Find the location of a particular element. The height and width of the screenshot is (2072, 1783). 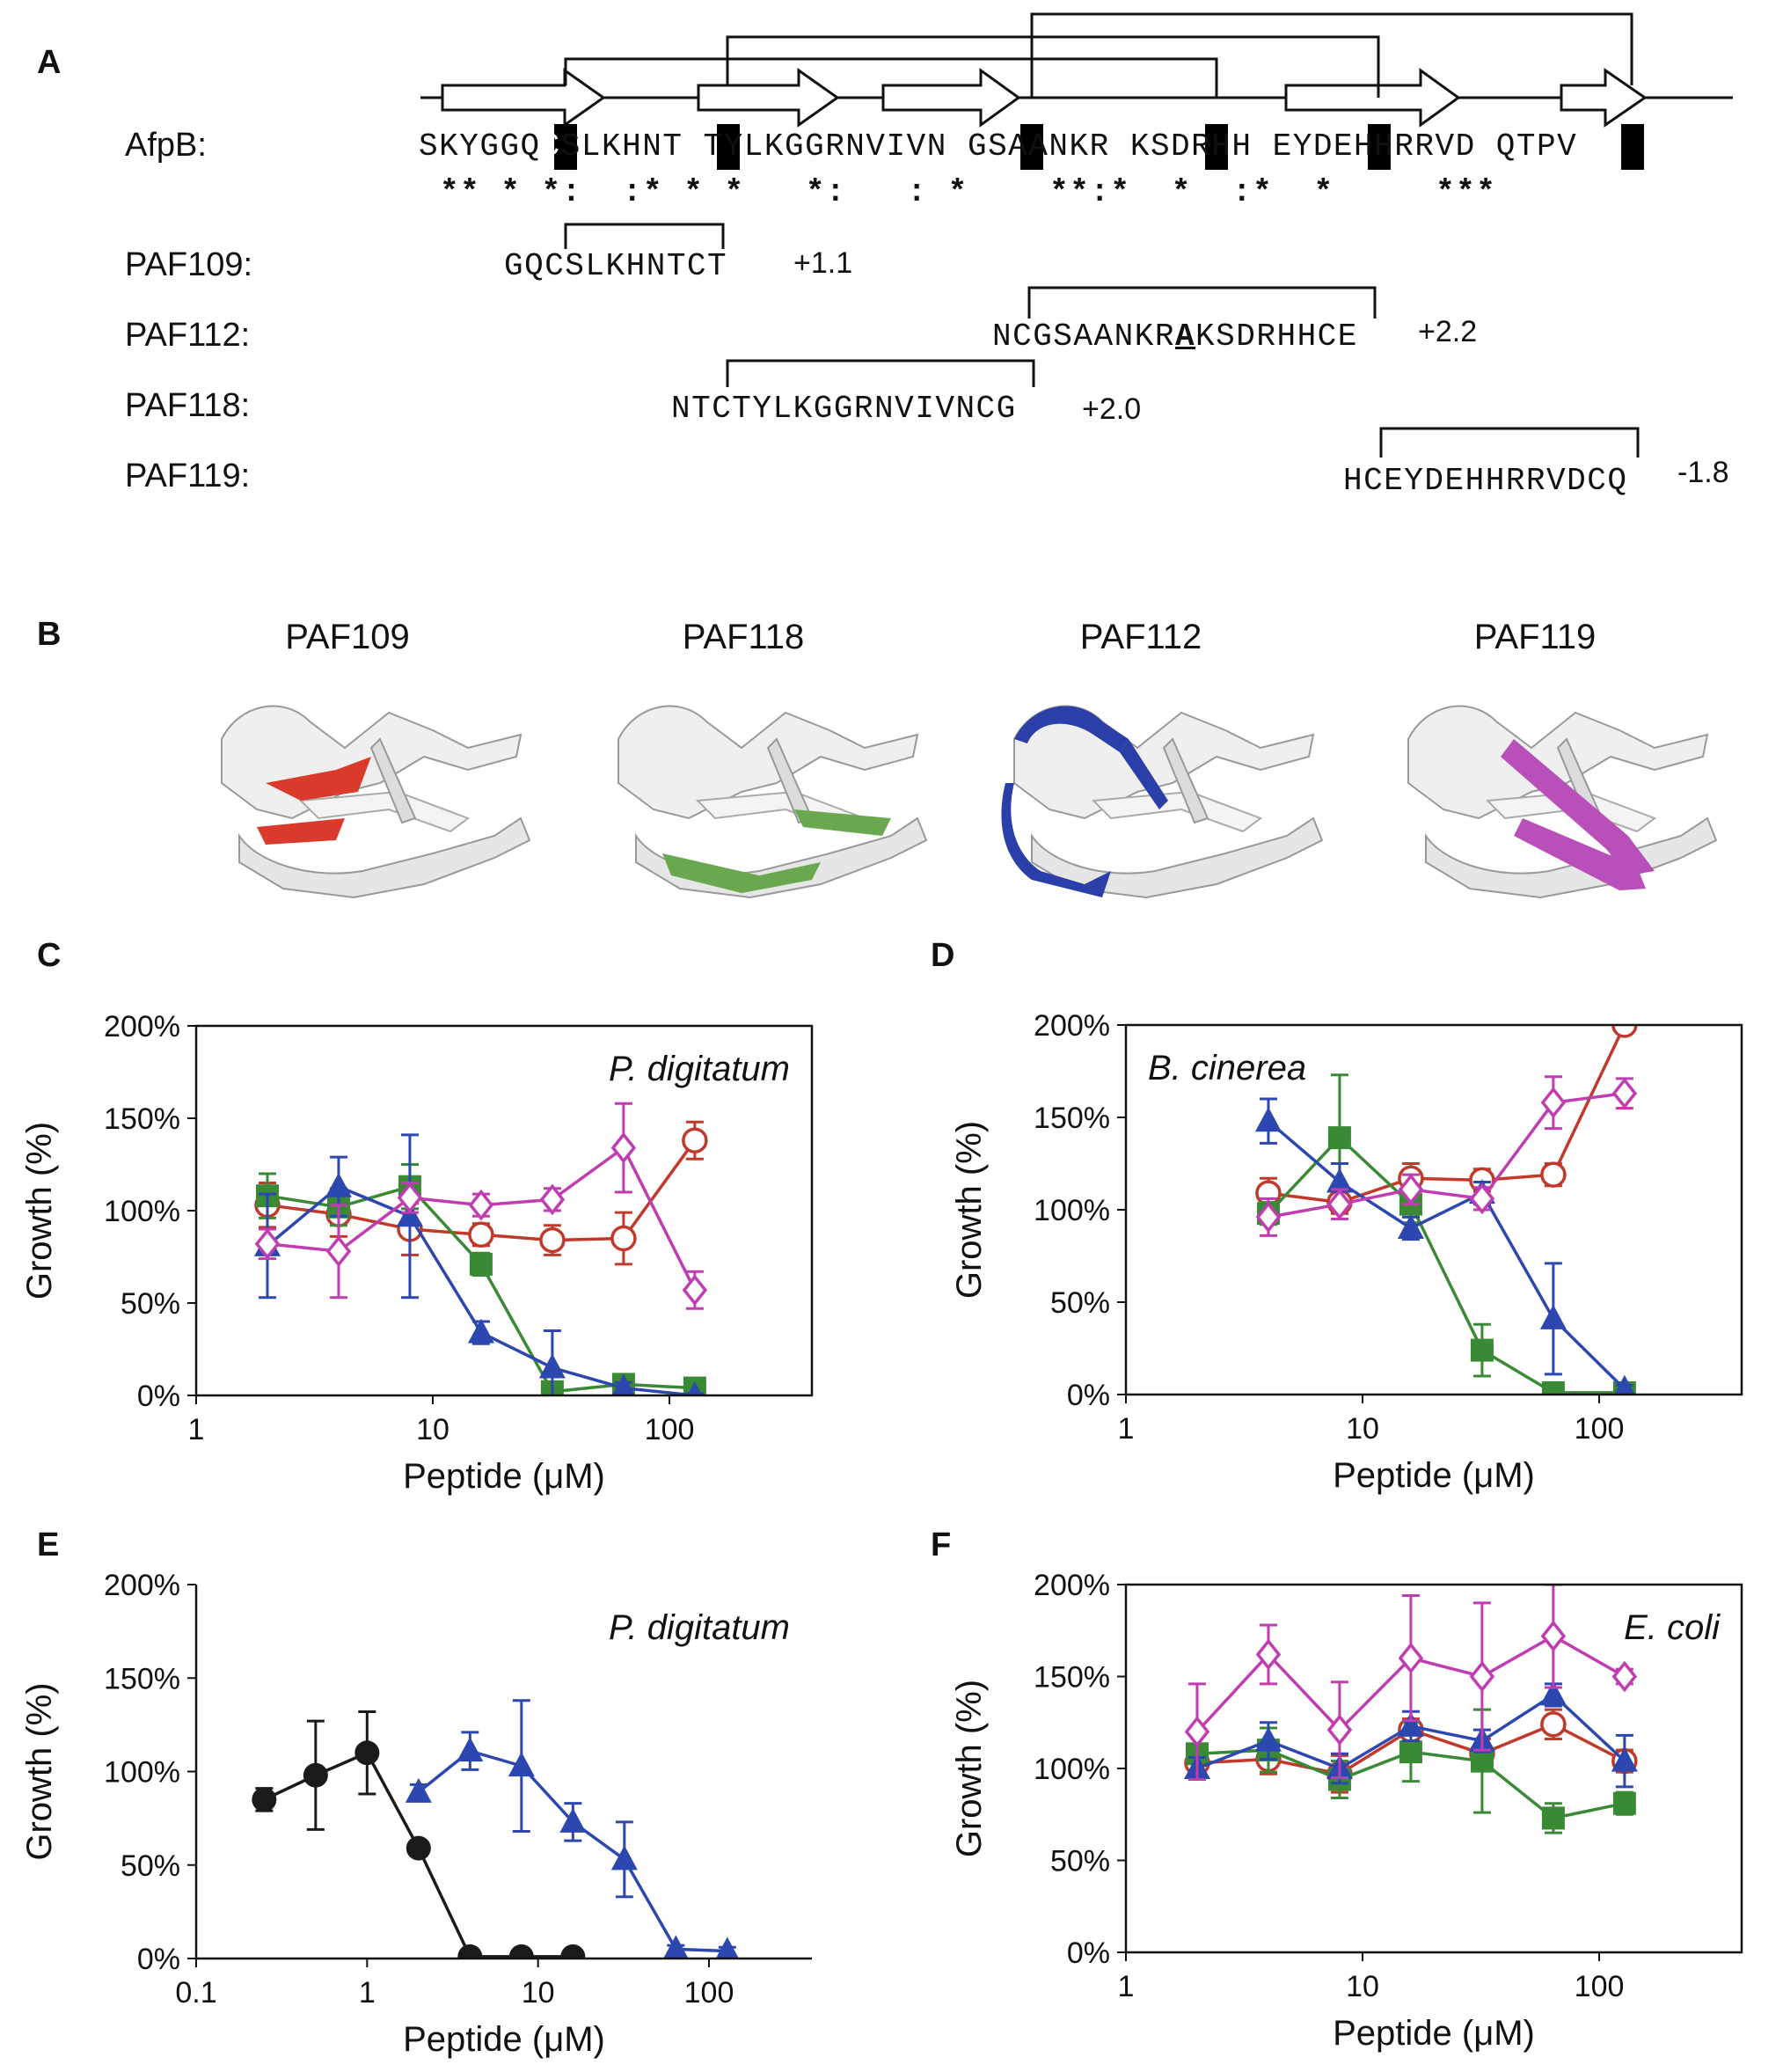

peptide-charge-paf119: -1.8 is located at coordinates (1703, 472).